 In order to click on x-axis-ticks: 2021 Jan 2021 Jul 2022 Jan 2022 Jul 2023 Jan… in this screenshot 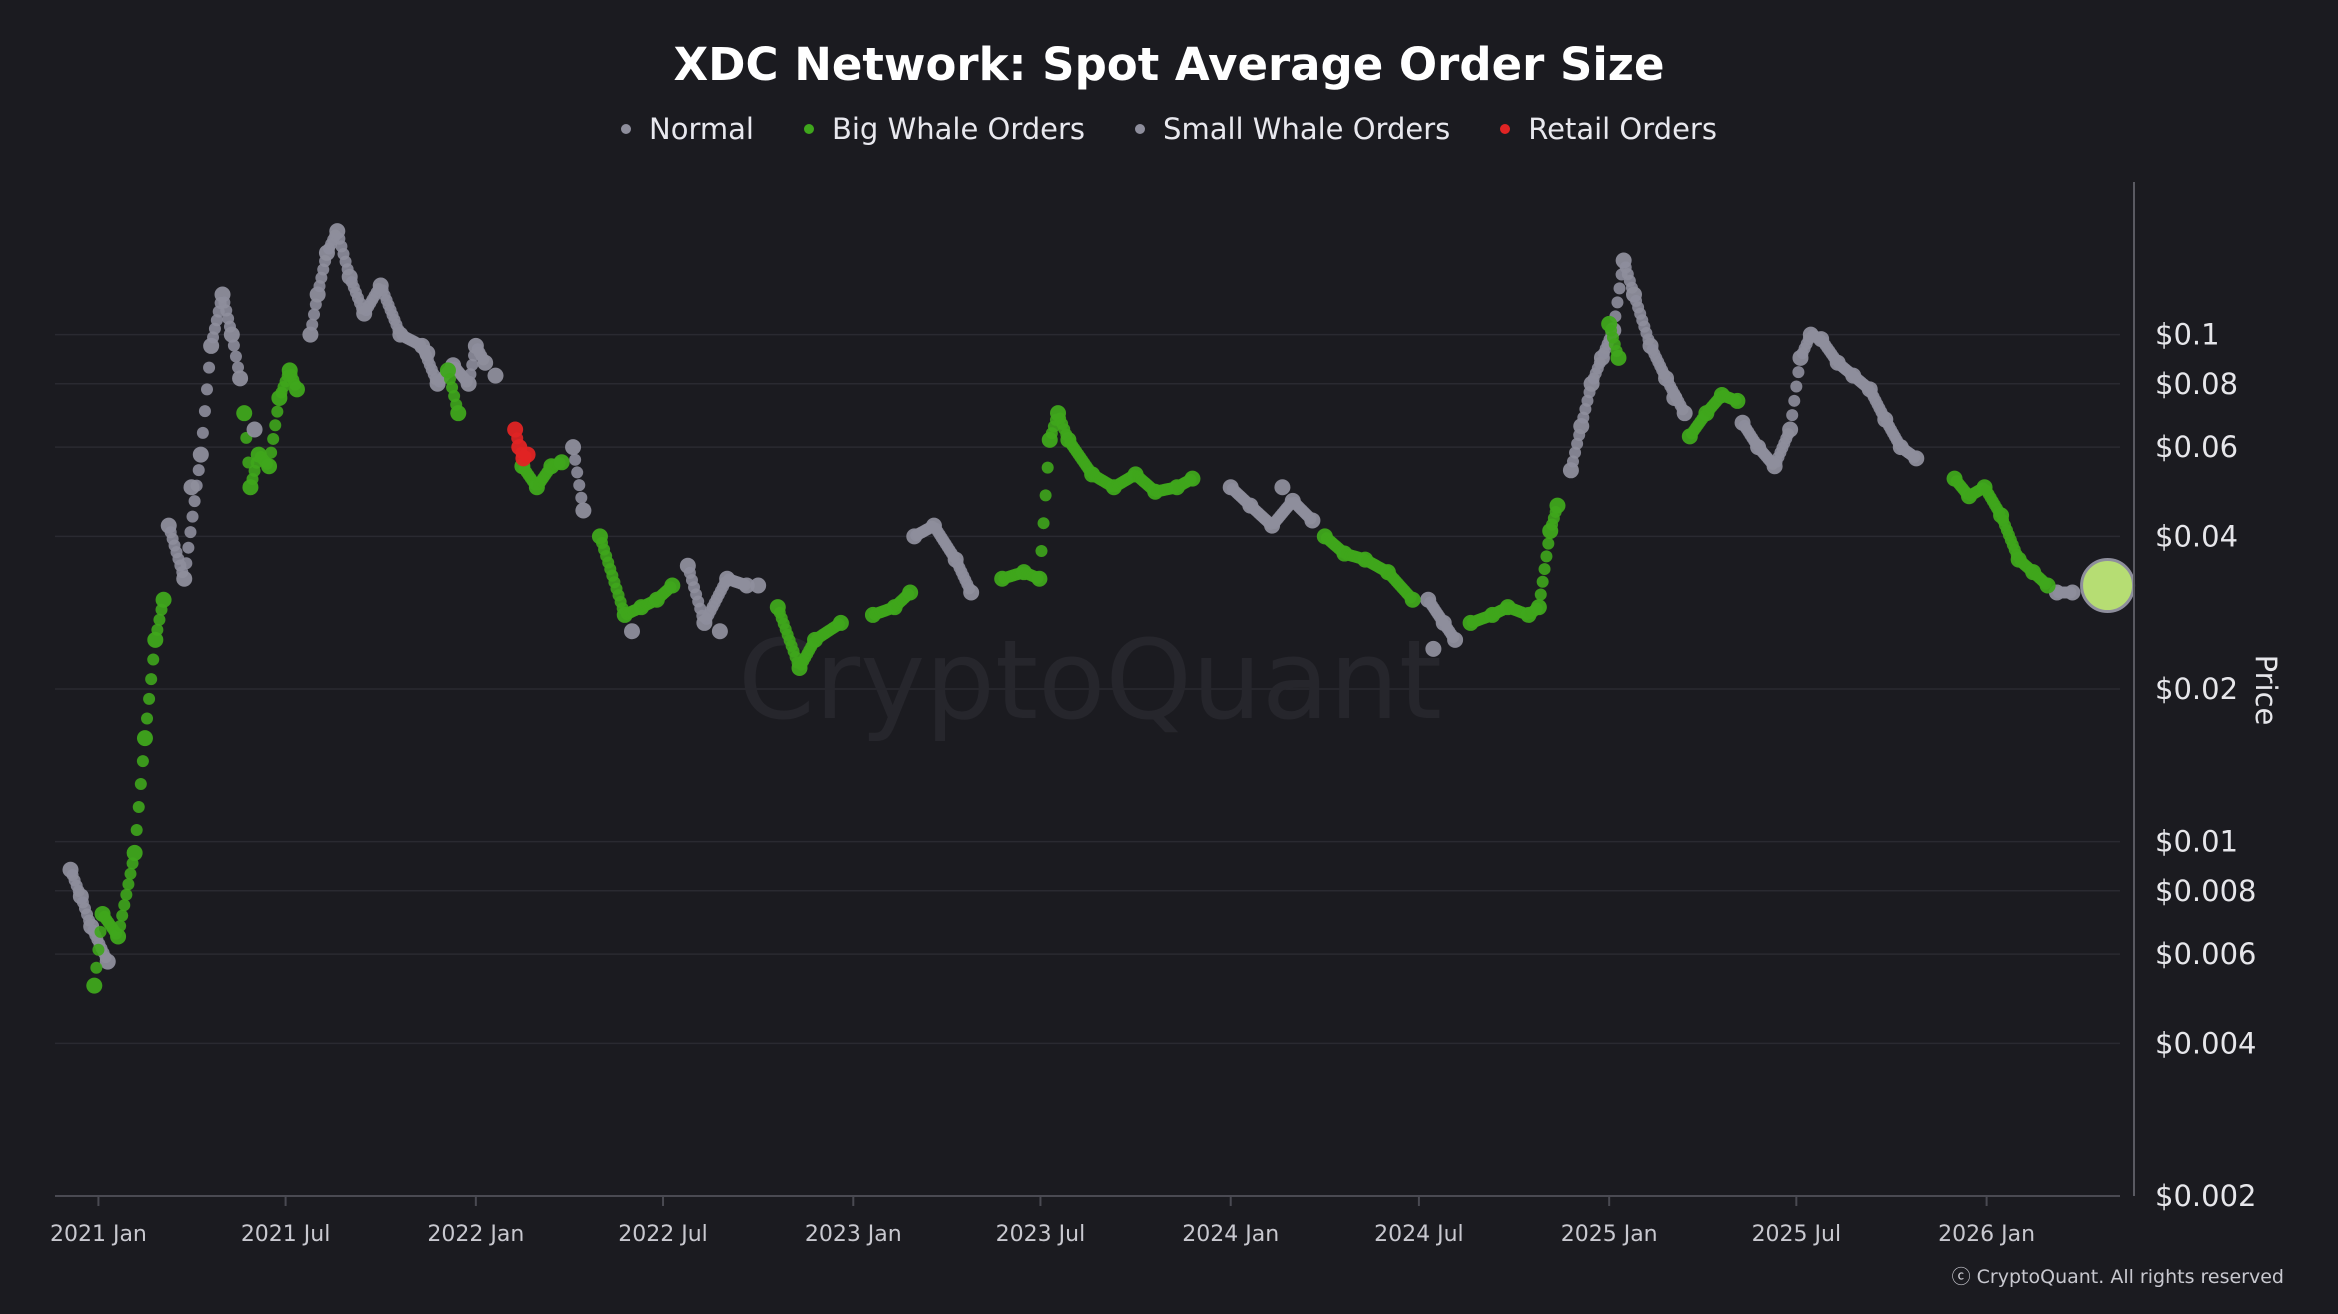, I will do `click(1042, 1221)`.